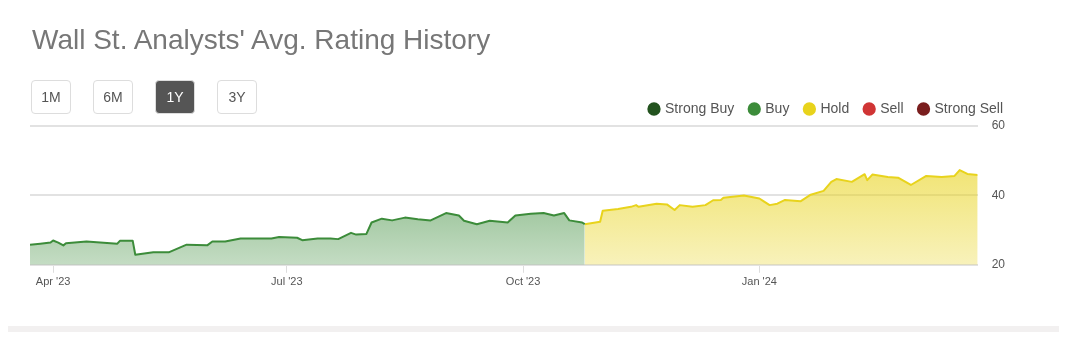 Image resolution: width=1067 pixels, height=340 pixels. What do you see at coordinates (777, 107) in the screenshot?
I see `legend-label: Buy` at bounding box center [777, 107].